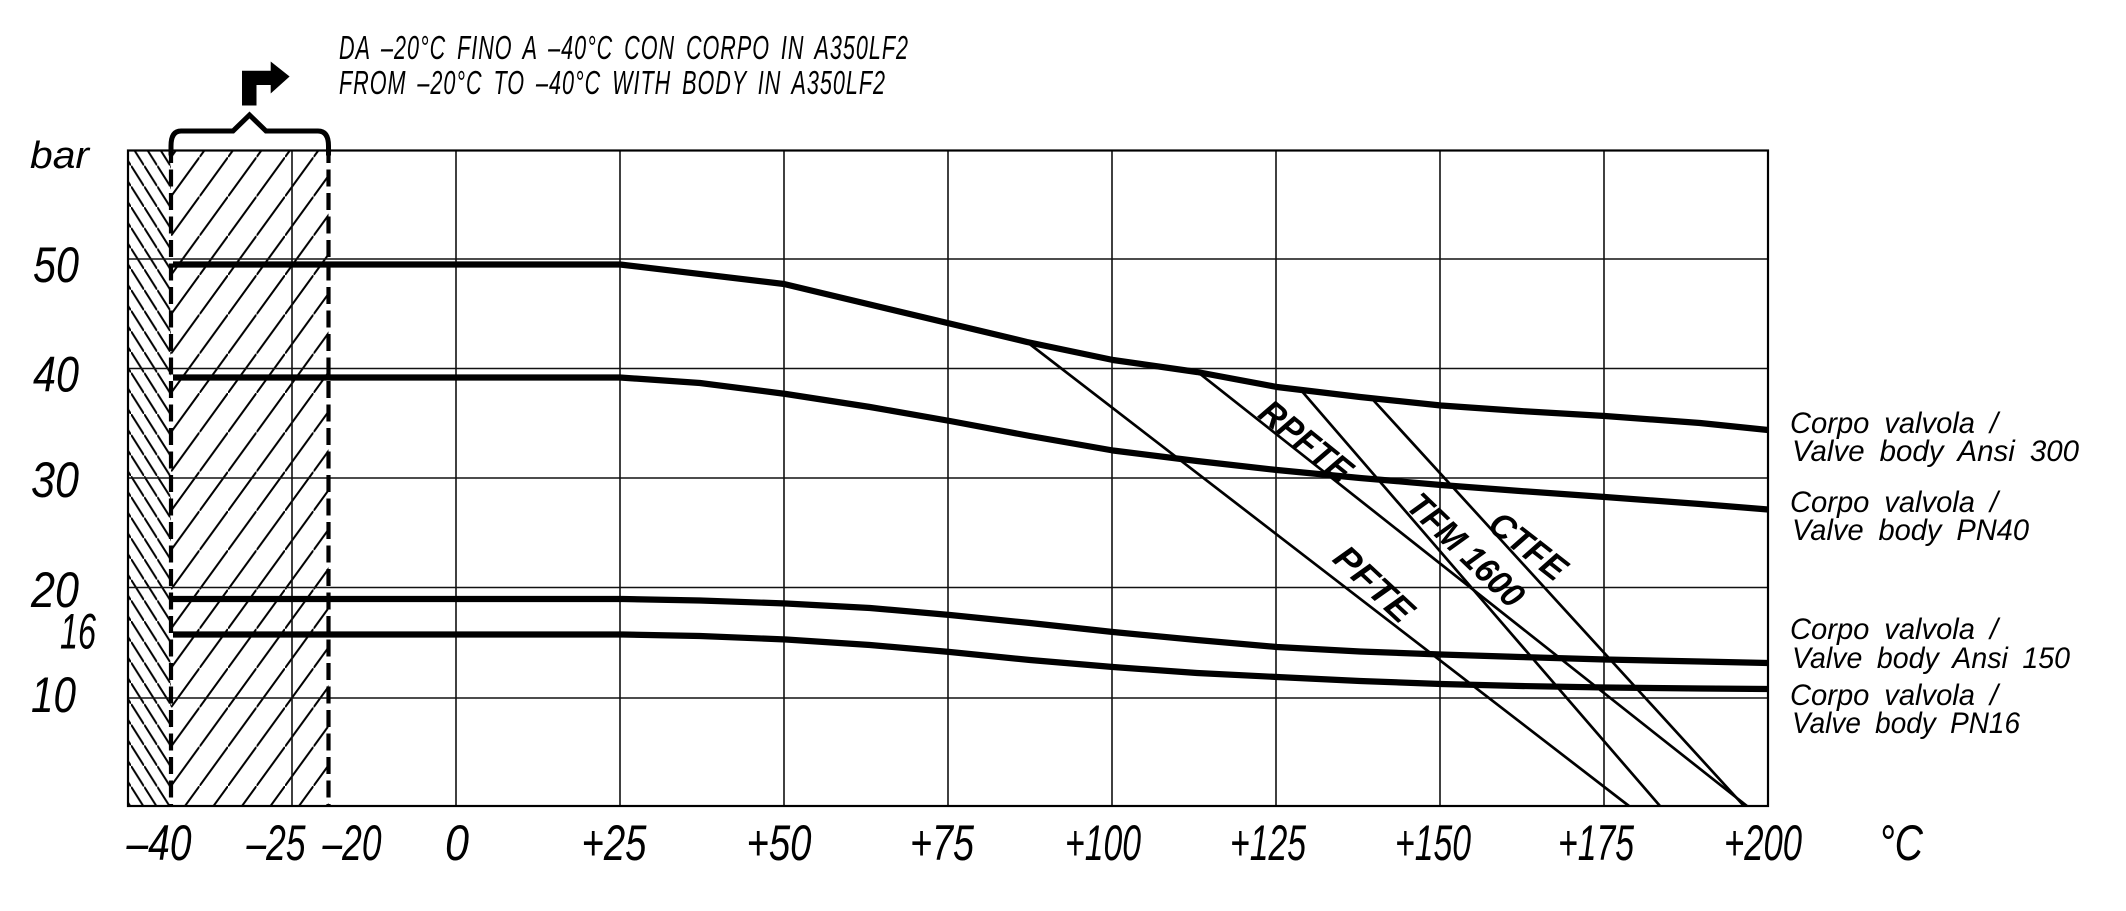  What do you see at coordinates (1268, 843) in the screenshot?
I see `svg-text: +125` at bounding box center [1268, 843].